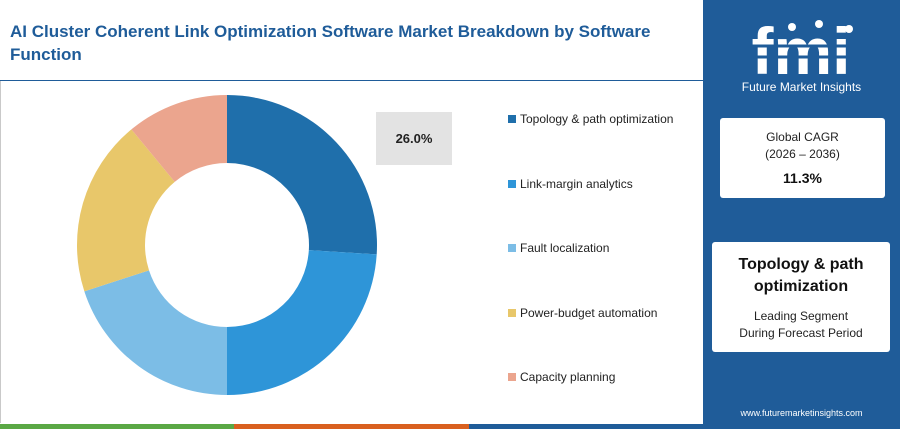  What do you see at coordinates (565, 248) in the screenshot?
I see `legend-label: Fault localization` at bounding box center [565, 248].